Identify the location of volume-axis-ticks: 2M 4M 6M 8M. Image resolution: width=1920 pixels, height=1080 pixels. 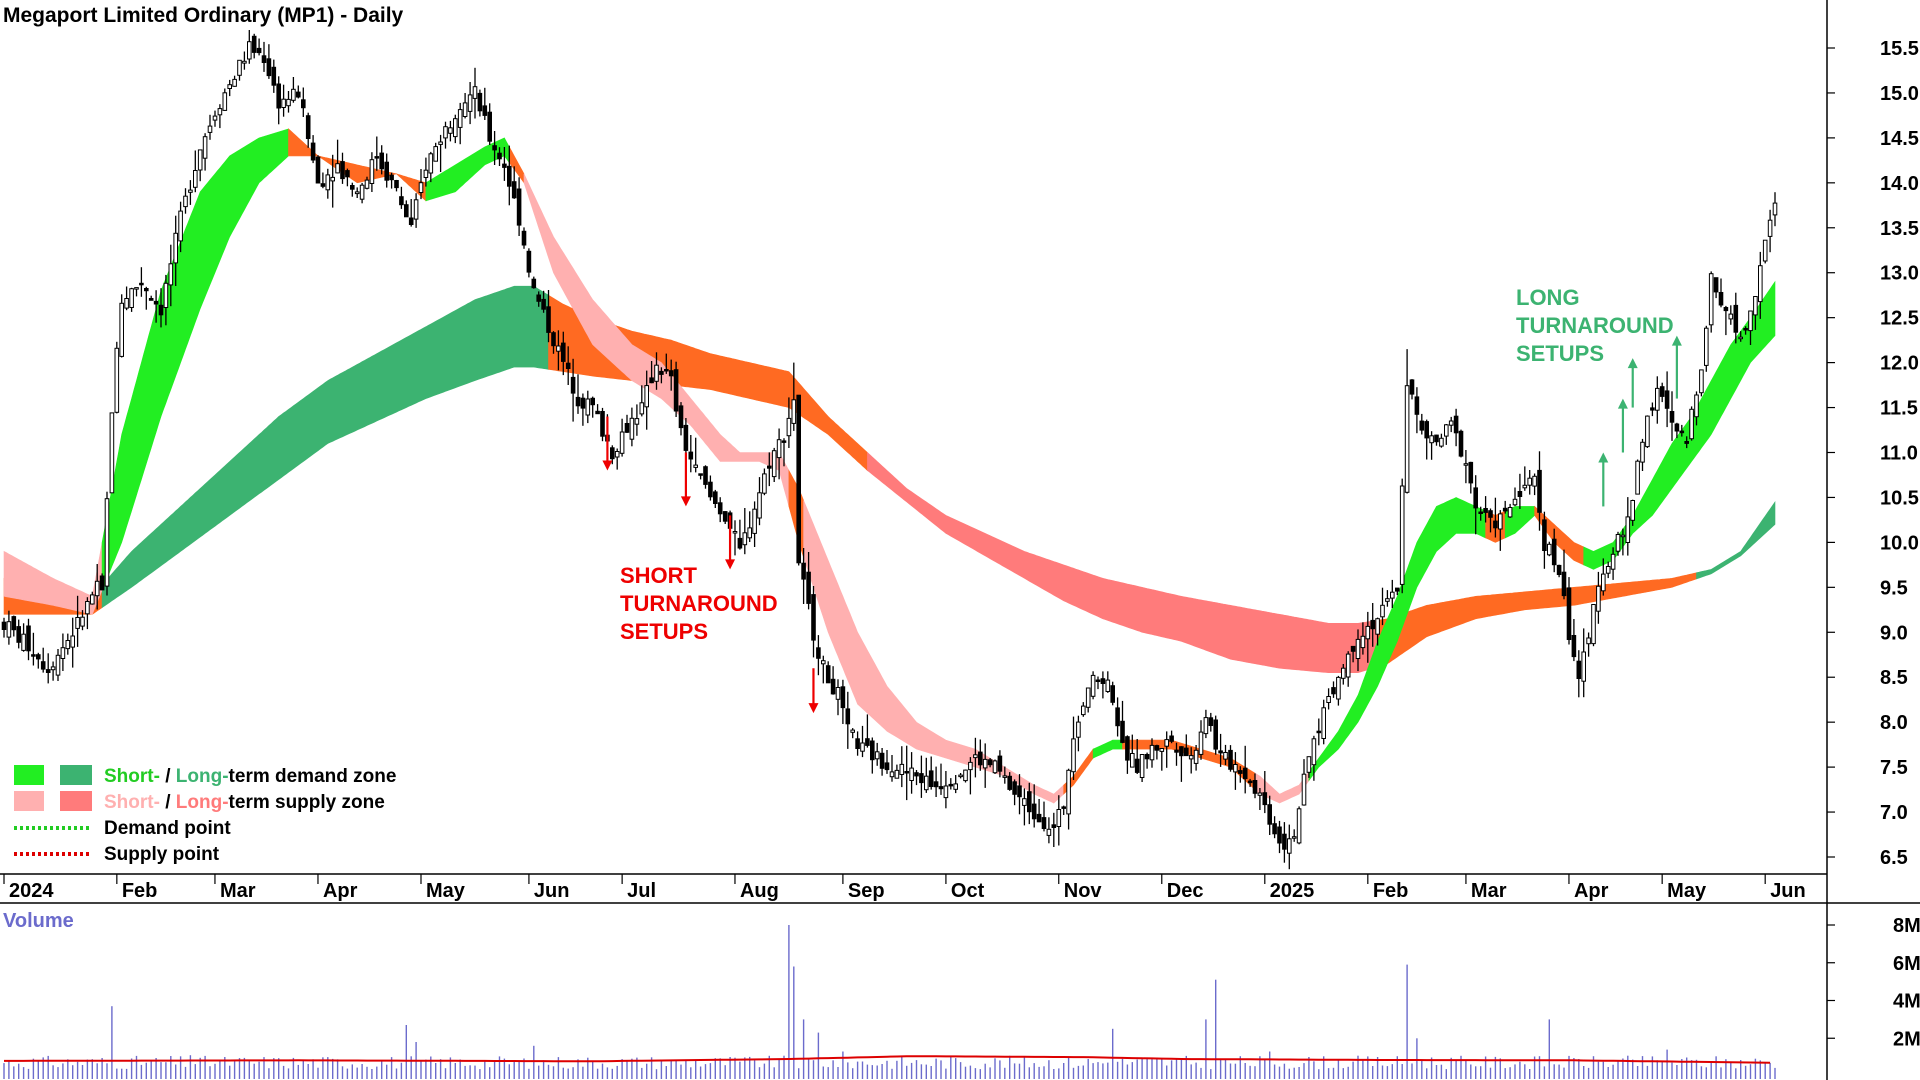
(1873, 982).